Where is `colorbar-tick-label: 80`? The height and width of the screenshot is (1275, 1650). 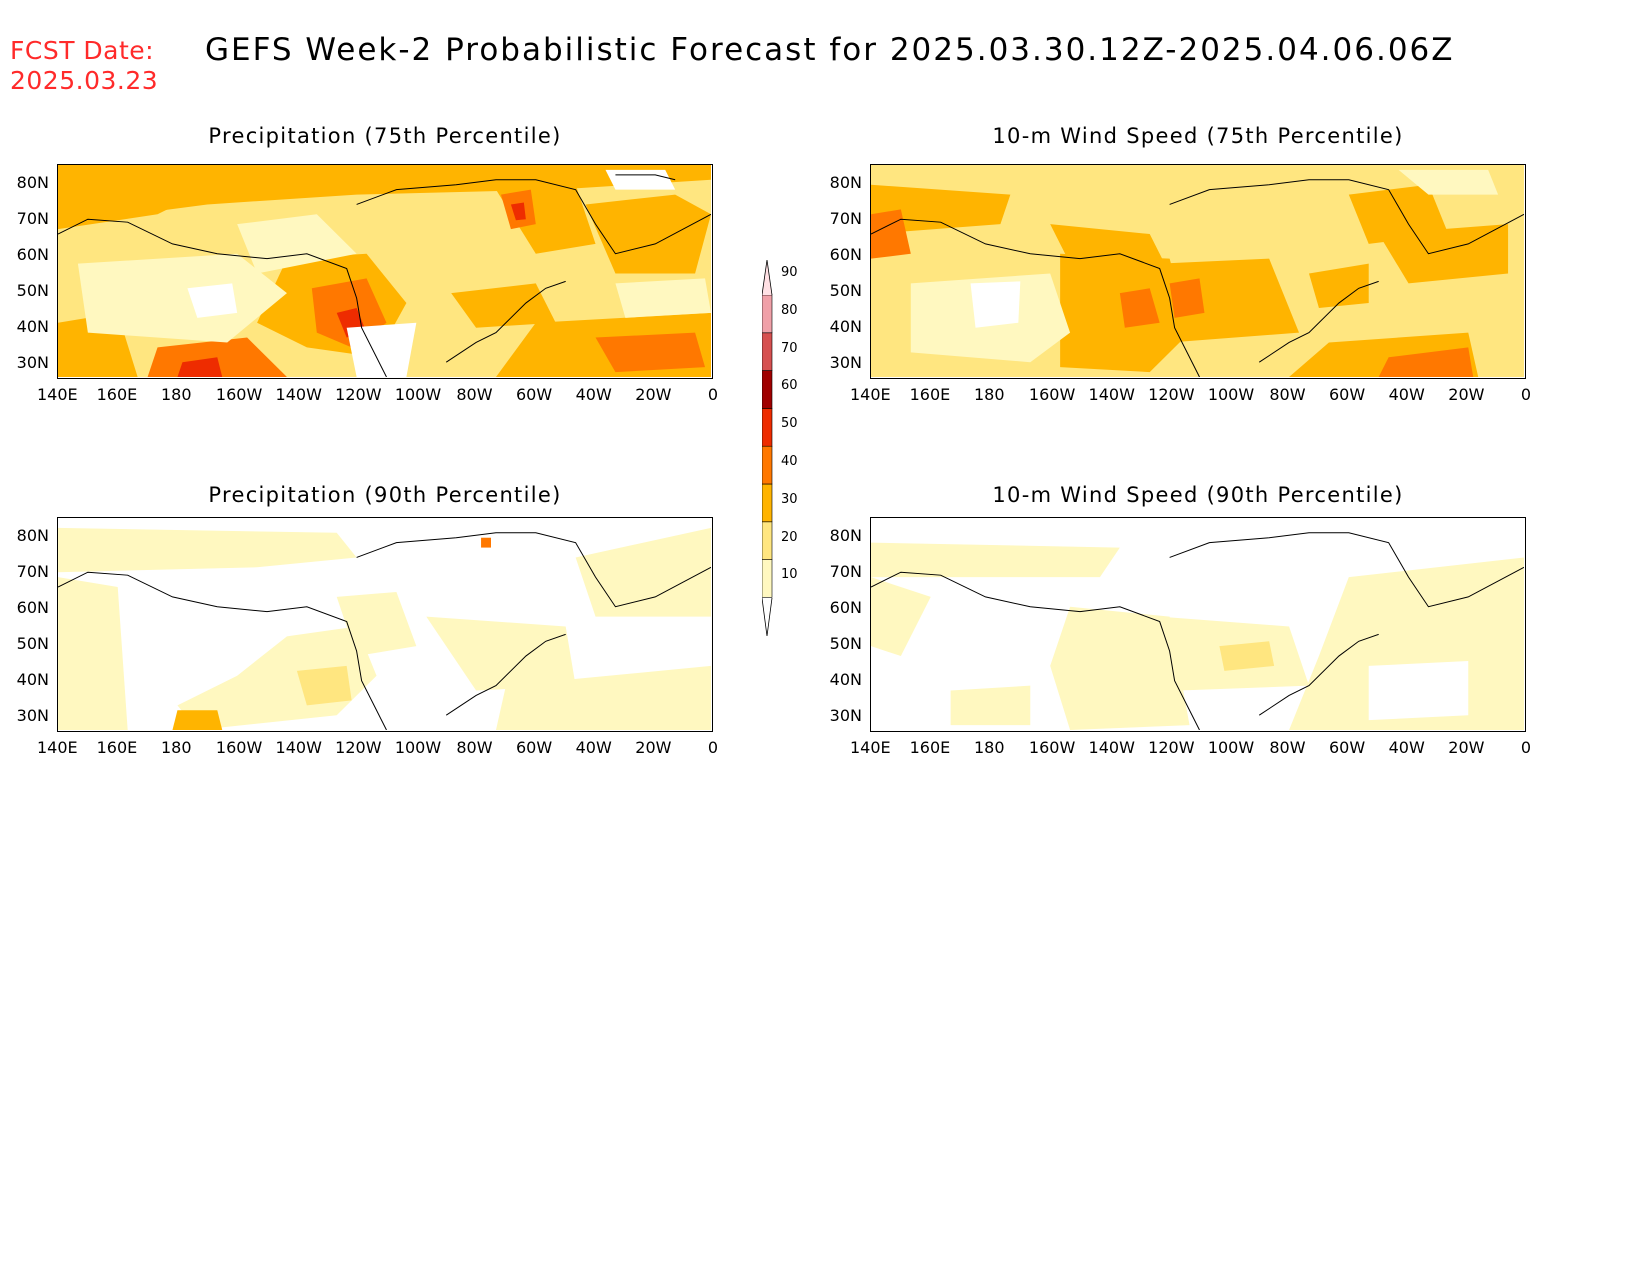
colorbar-tick-label: 80 is located at coordinates (789, 310).